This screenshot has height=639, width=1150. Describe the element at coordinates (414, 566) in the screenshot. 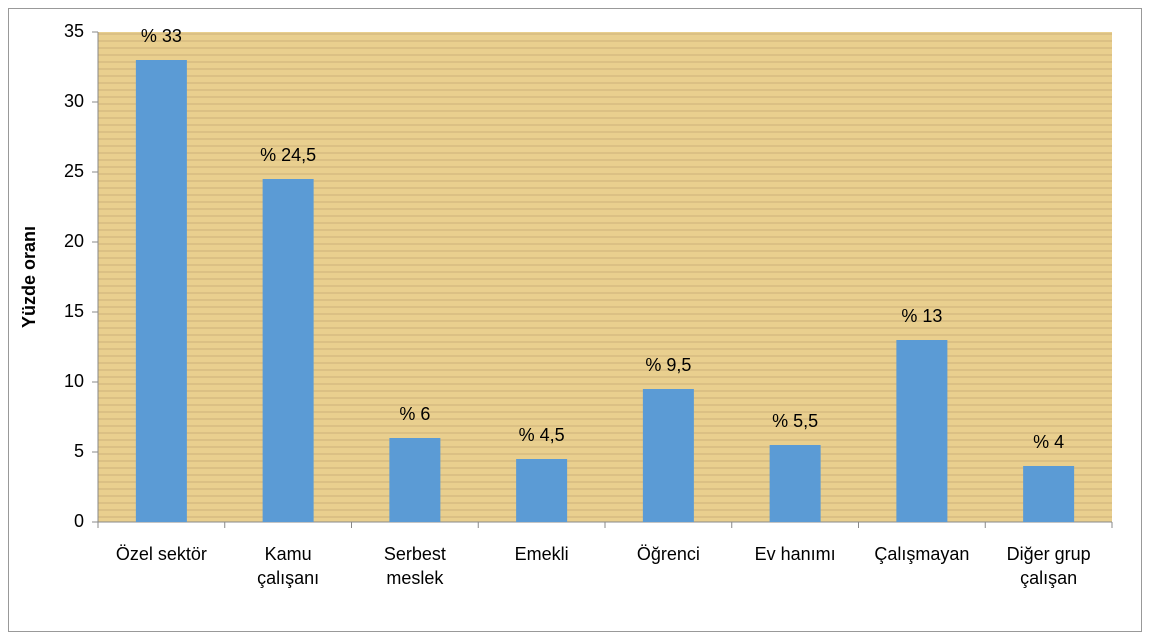

I see `x-tick-label: Serbest meslek` at that location.